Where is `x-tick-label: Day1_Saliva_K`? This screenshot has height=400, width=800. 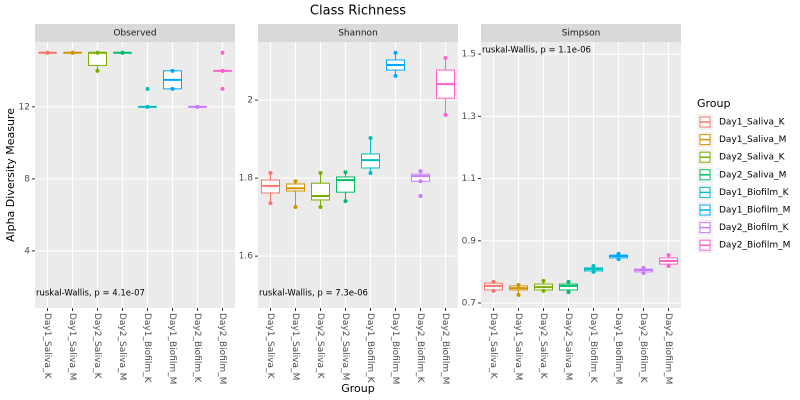 x-tick-label: Day1_Saliva_K is located at coordinates (493, 346).